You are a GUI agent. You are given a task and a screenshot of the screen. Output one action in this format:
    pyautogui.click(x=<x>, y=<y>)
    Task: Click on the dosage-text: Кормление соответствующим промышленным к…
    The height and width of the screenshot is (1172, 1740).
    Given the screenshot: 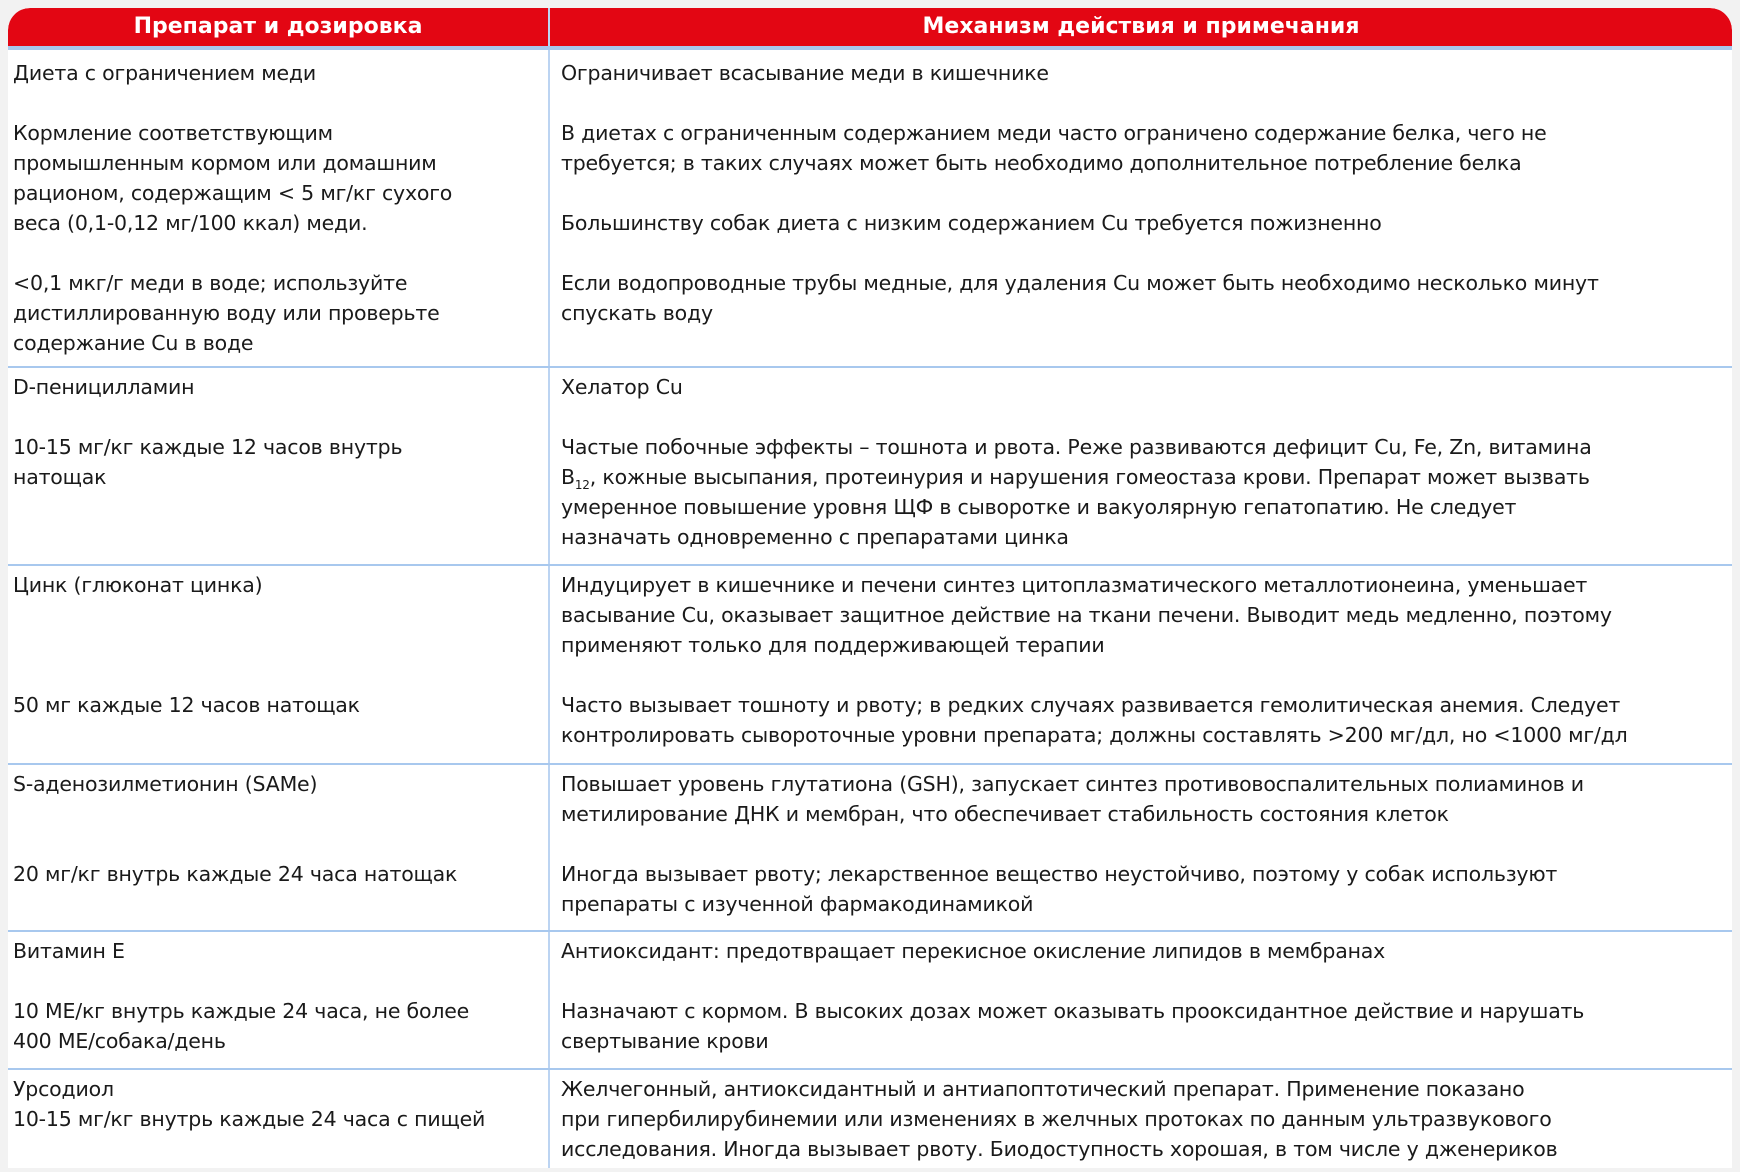 What is the action you would take?
    pyautogui.click(x=233, y=178)
    